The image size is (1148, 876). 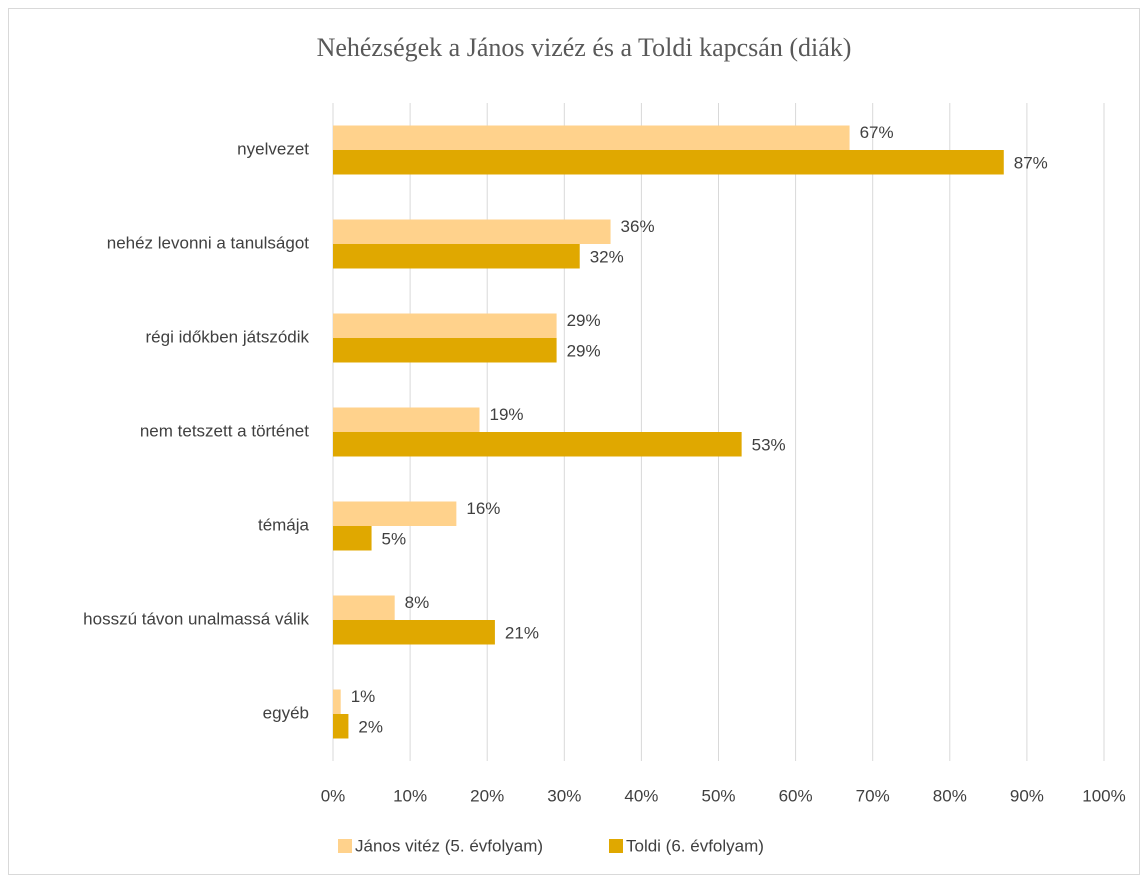 I want to click on x-tick-label: 100%, so click(x=1103, y=795).